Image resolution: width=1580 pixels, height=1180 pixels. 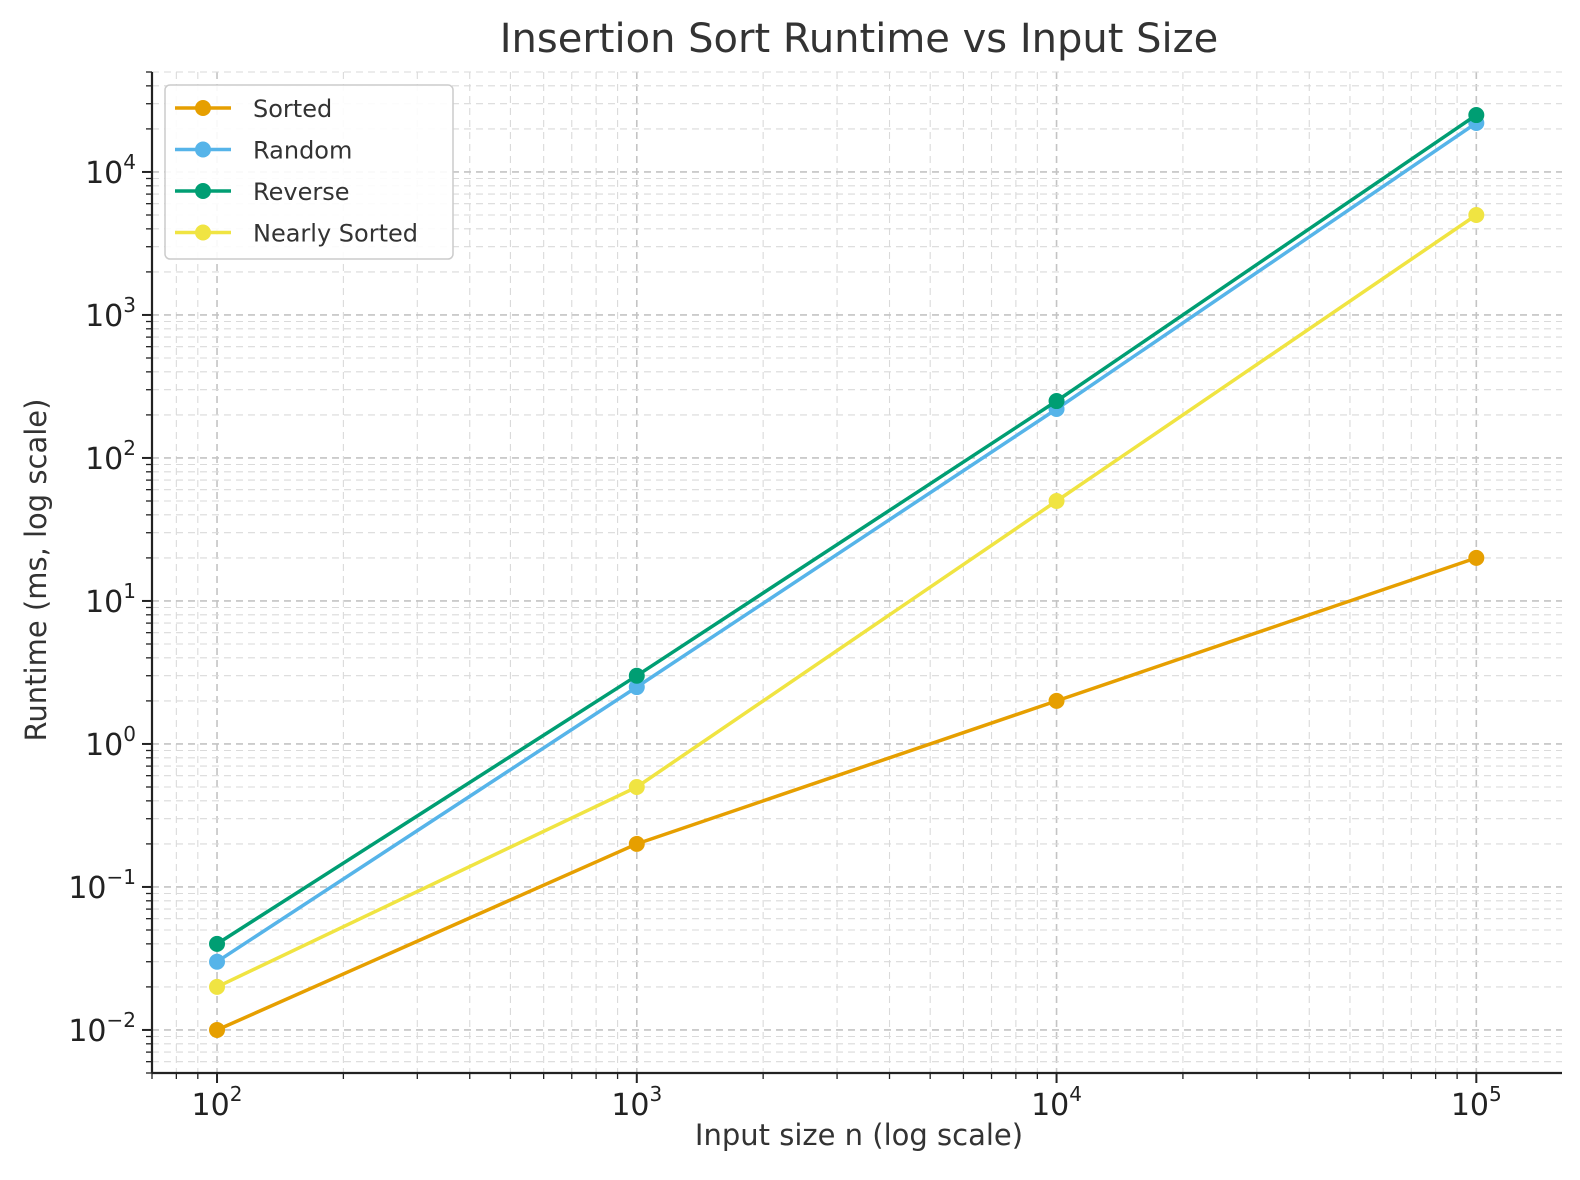 I want to click on y-tick-label: 10⁰, so click(x=110, y=742).